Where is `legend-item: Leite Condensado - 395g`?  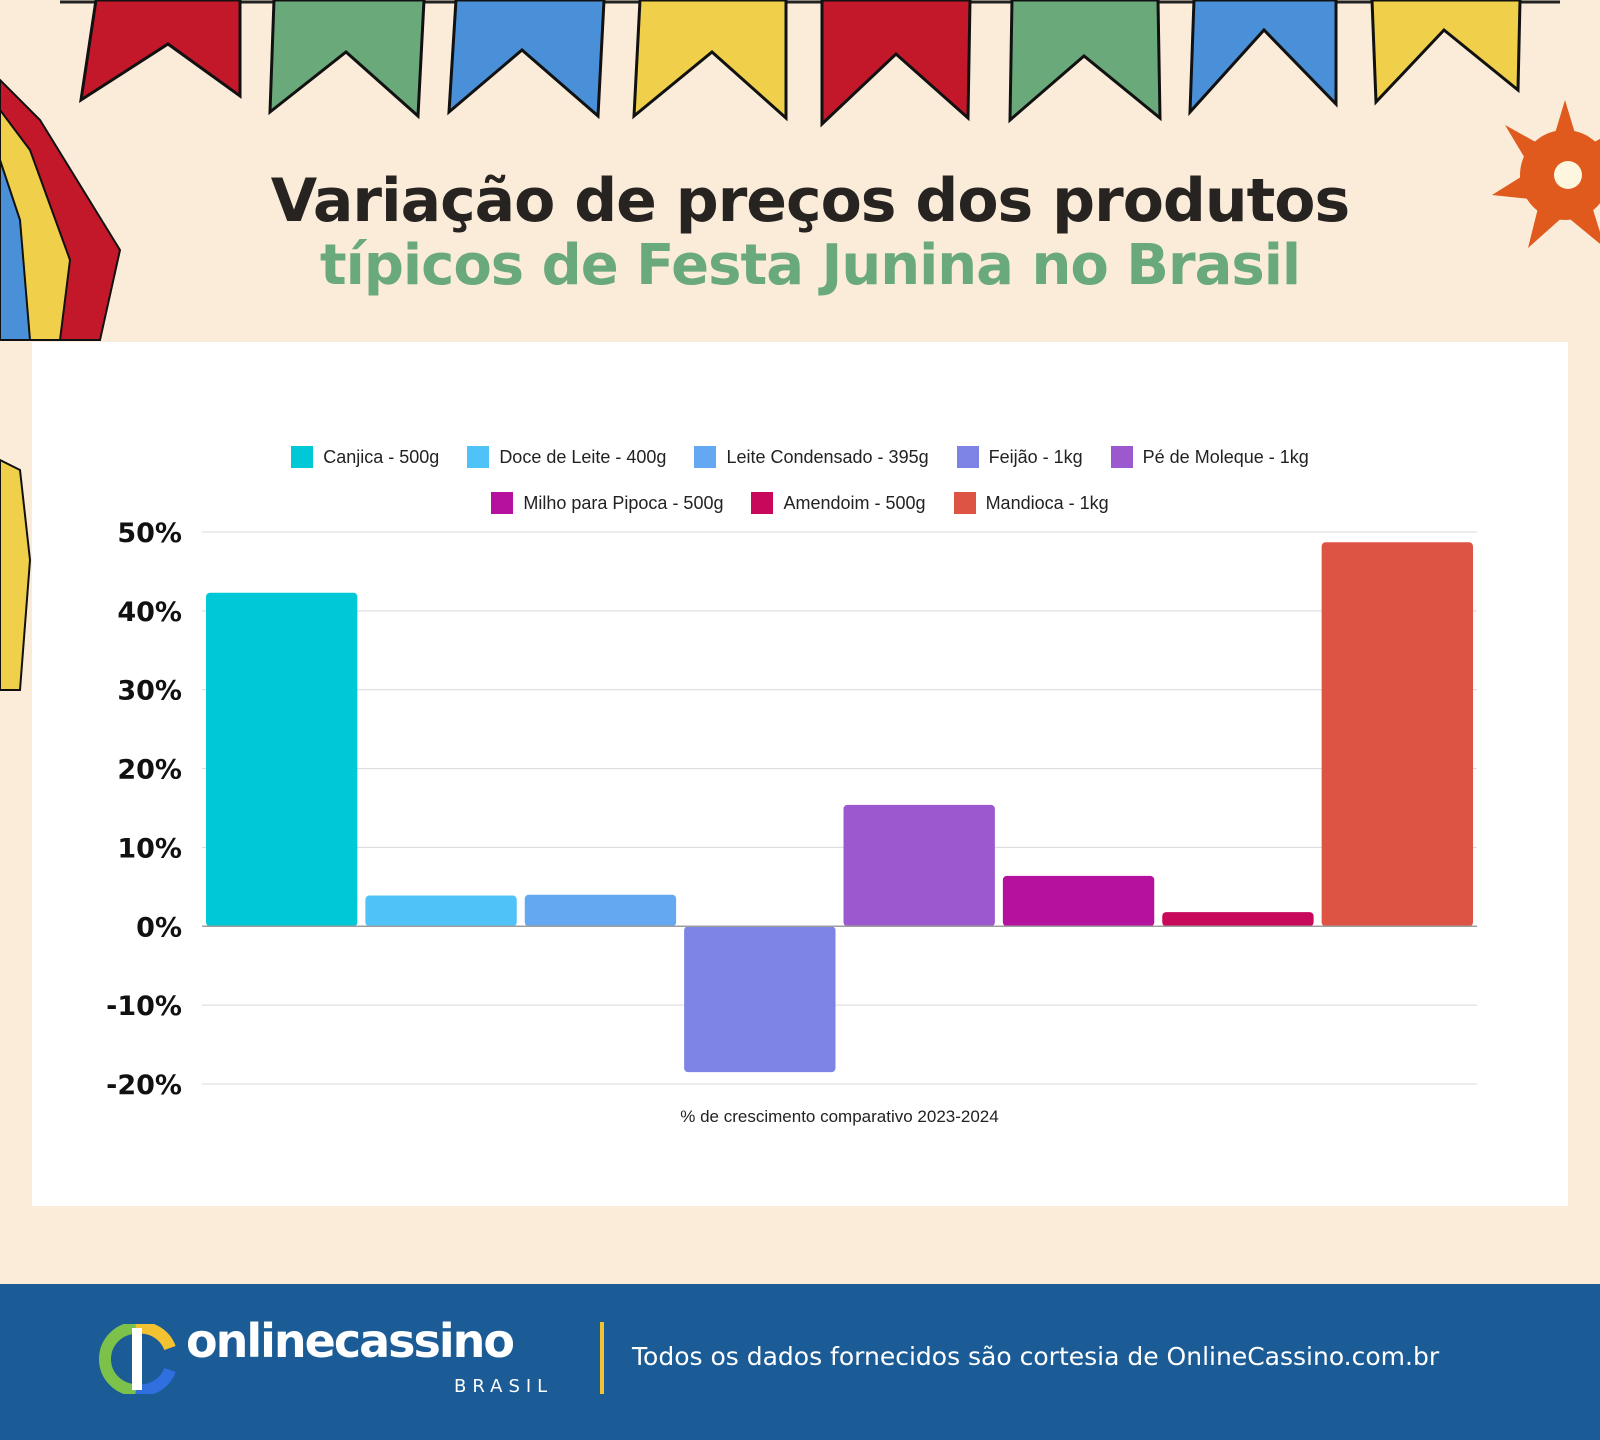
legend-item: Leite Condensado - 395g is located at coordinates (811, 457).